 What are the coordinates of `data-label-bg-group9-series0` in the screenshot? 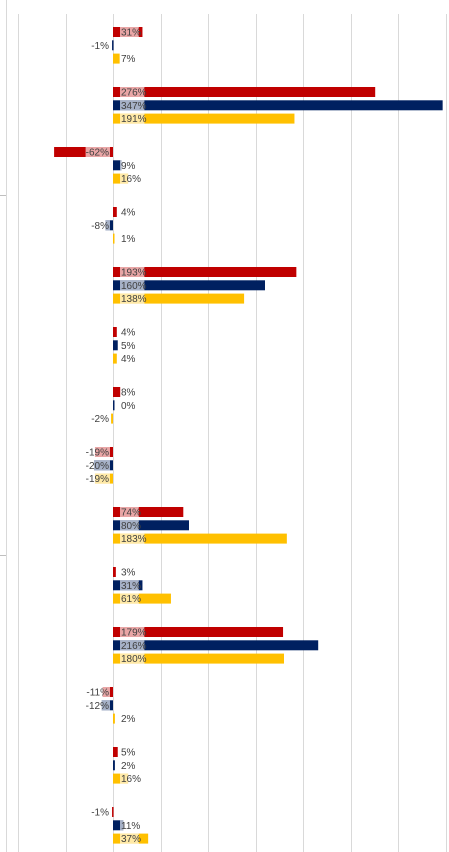 It's located at (127, 572).